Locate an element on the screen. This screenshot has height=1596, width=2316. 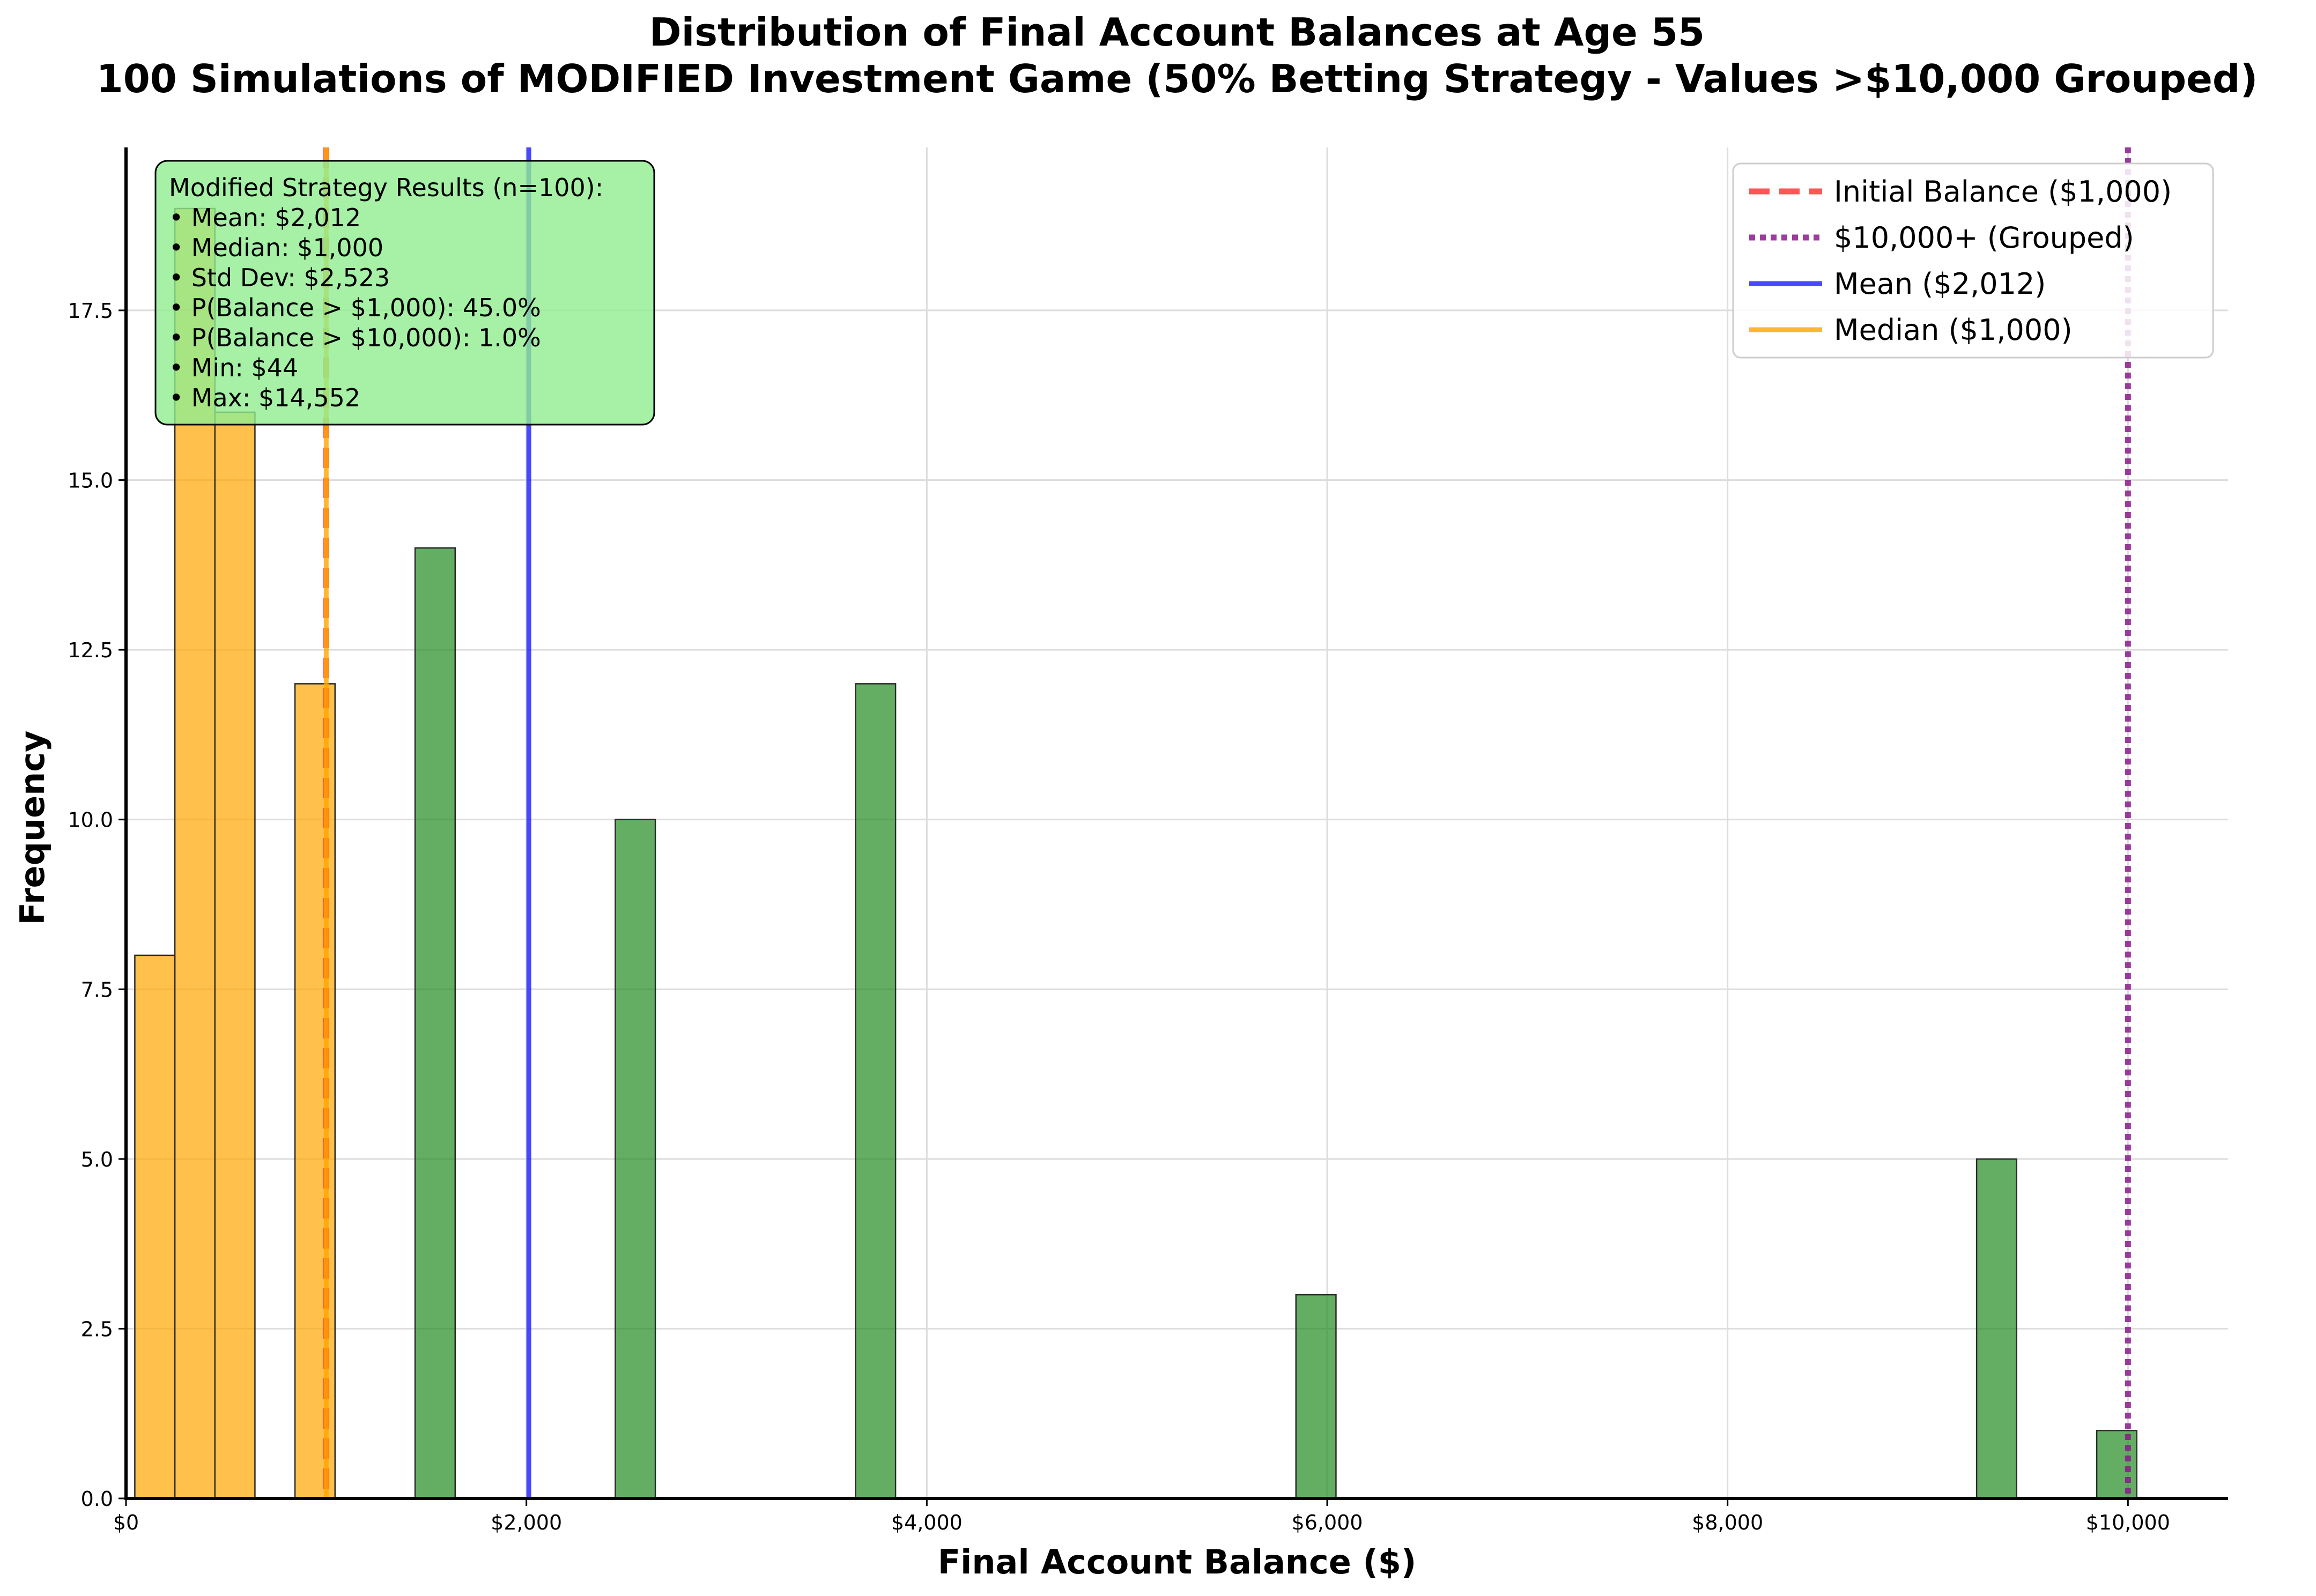
y-tick-label: 10.0 is located at coordinates (90, 820).